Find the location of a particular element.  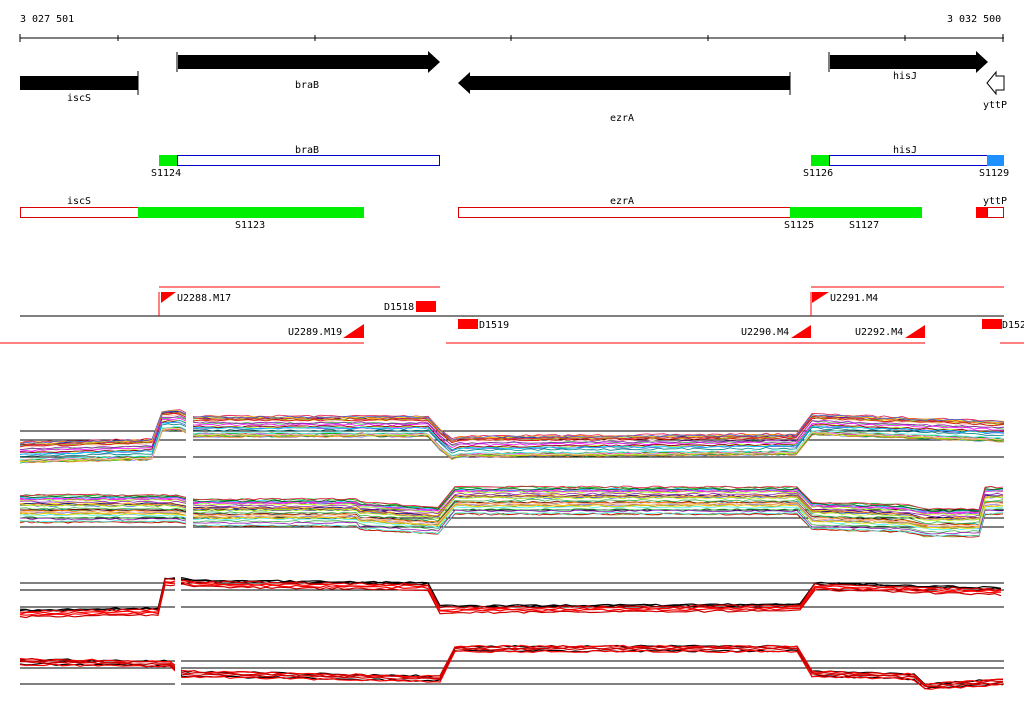

transcript-iscS is located at coordinates (79, 212).